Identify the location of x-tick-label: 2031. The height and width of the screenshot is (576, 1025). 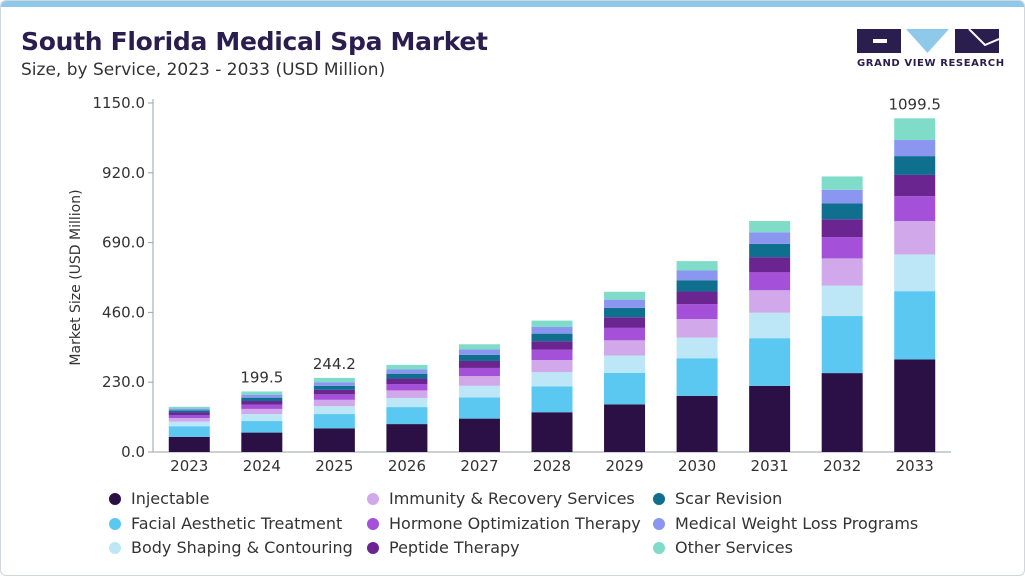
(770, 466).